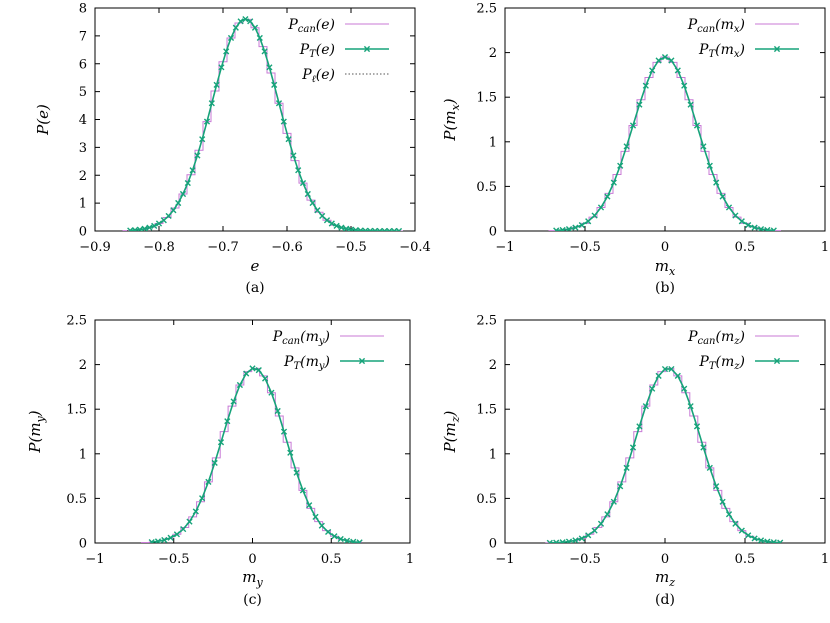 The image size is (830, 623). What do you see at coordinates (83, 120) in the screenshot?
I see `y-tick-label: 4` at bounding box center [83, 120].